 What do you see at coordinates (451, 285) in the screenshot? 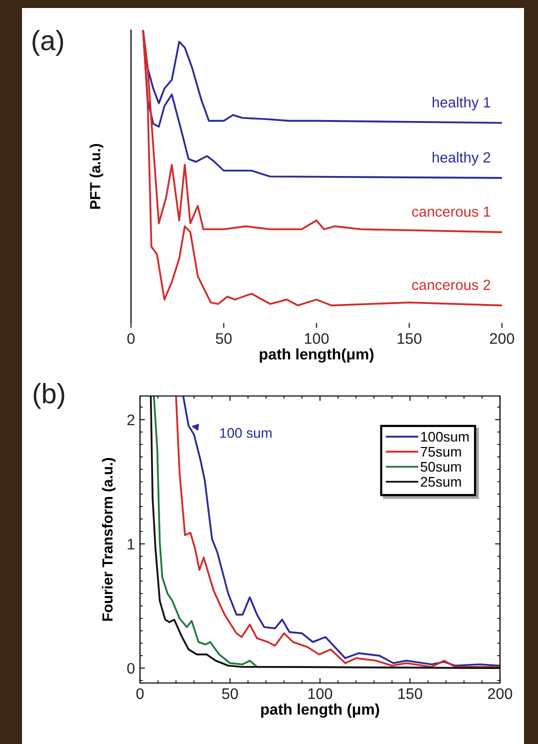
I see `series-label: cancerous 2` at bounding box center [451, 285].